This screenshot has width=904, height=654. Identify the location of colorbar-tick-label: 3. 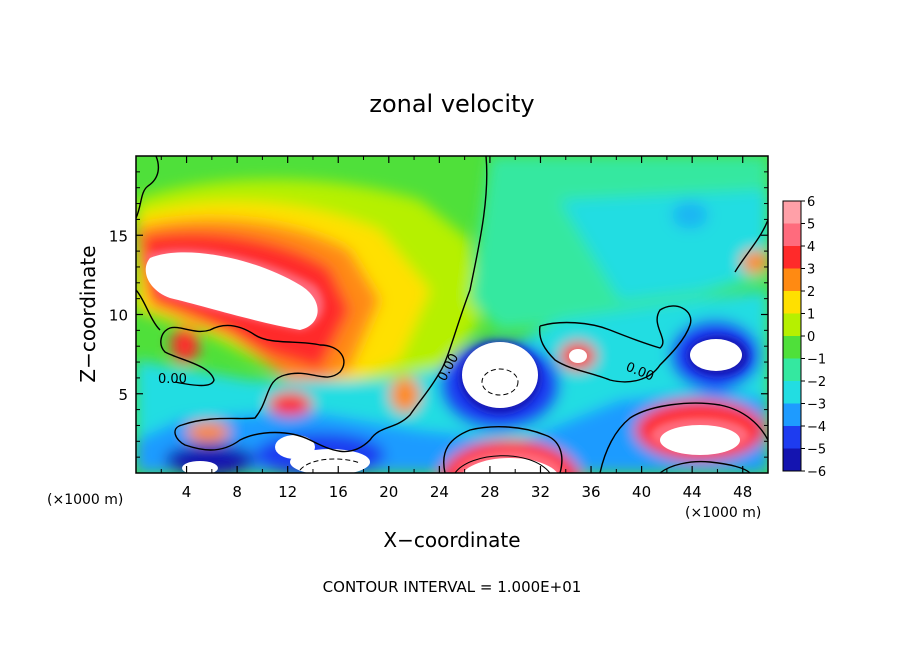
(811, 270).